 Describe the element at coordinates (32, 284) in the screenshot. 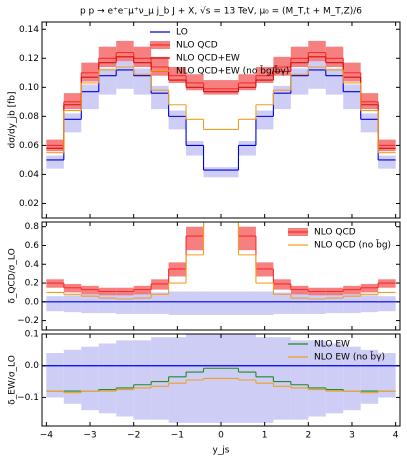

I see `y-tick-label: 0.2` at that location.